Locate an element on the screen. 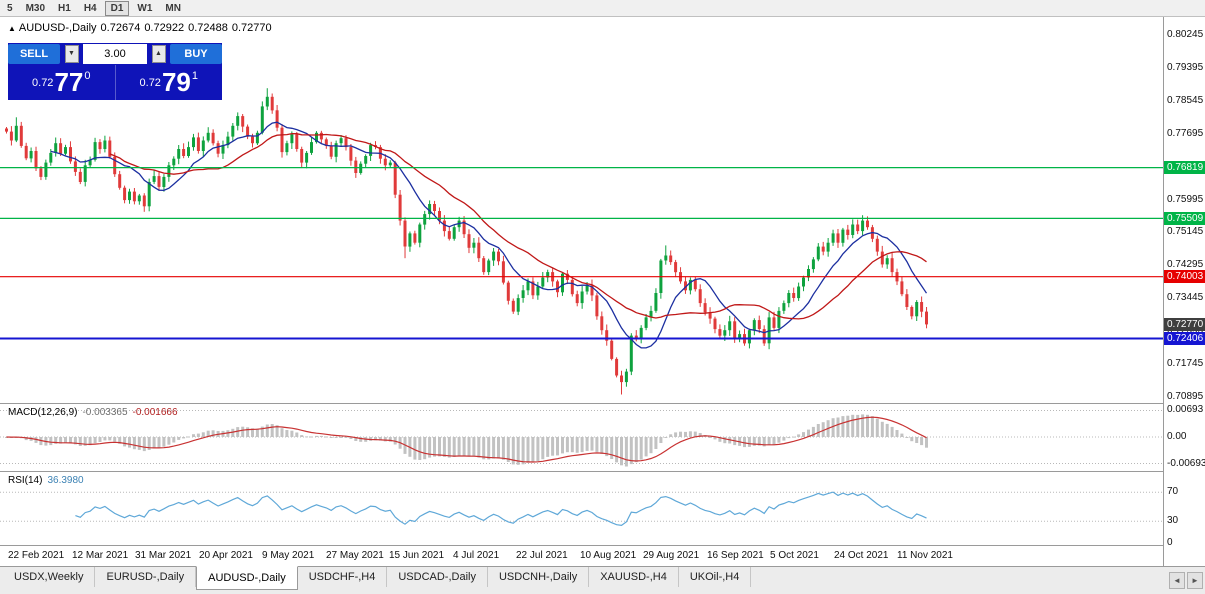 Image resolution: width=1205 pixels, height=594 pixels. sell-price-display: 0.72 77 0 is located at coordinates (61, 82).